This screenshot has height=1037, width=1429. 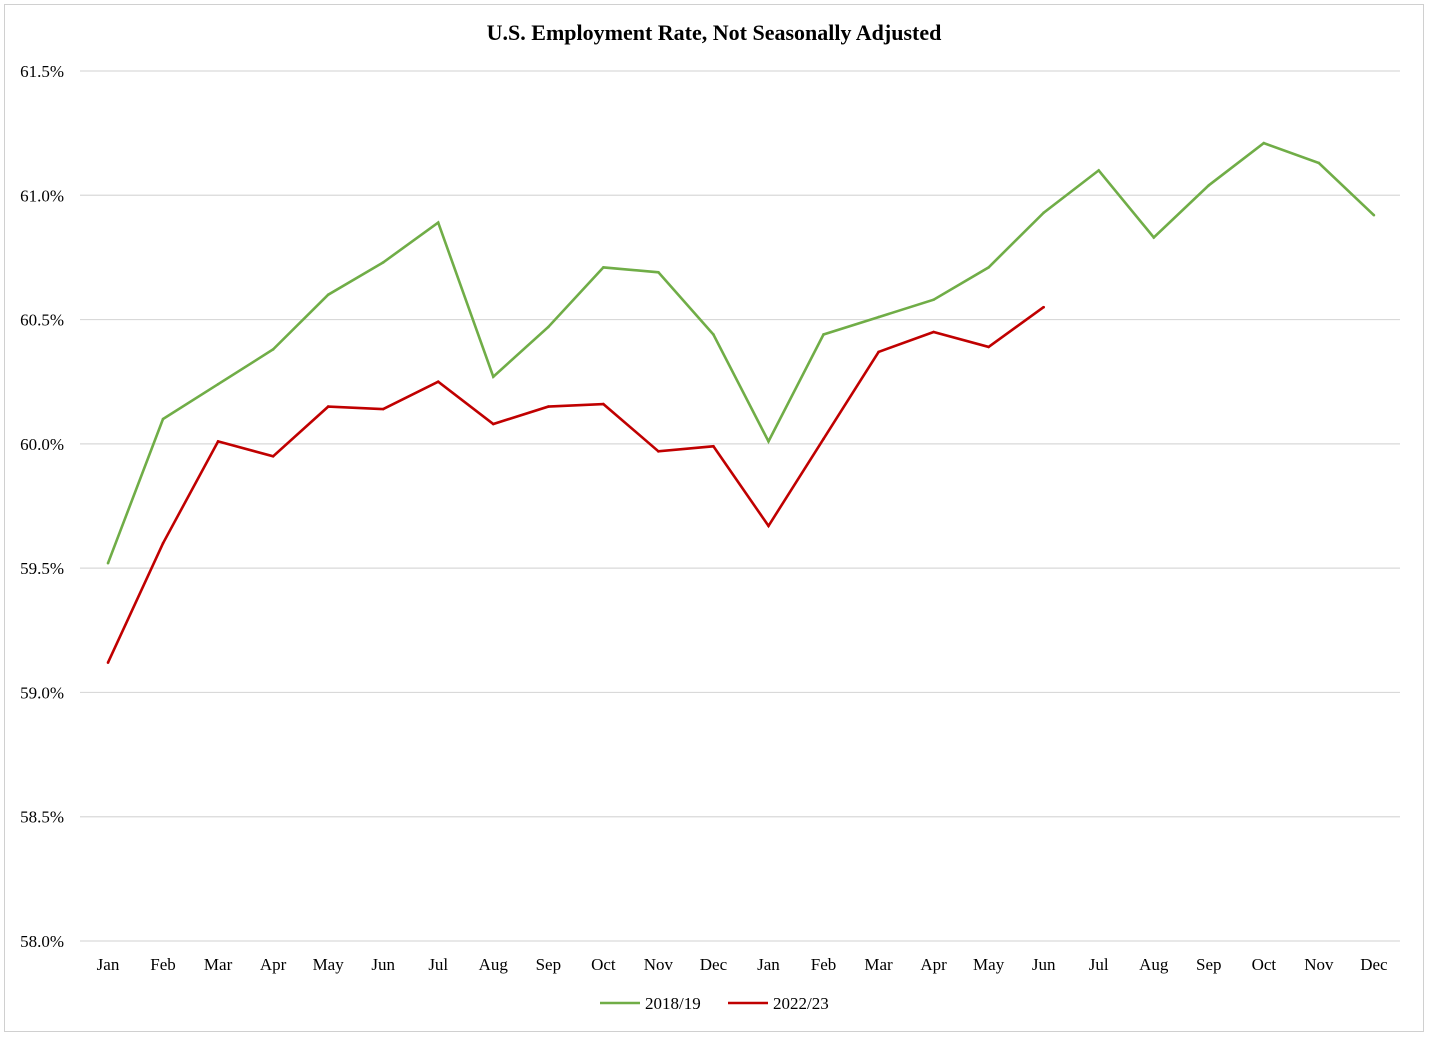 I want to click on y-tick-label: 61.5%, so click(x=42, y=71).